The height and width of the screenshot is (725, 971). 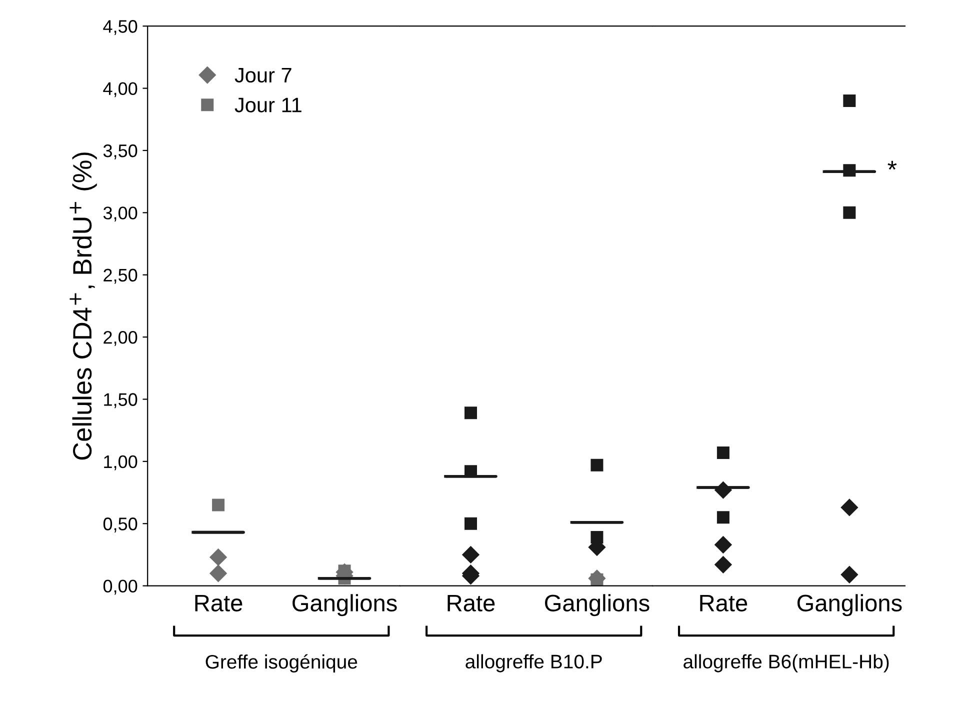 I want to click on y-axis-title: Cellules CD4$^{+}$, BrdU$^{+}$ (%), so click(x=83, y=306).